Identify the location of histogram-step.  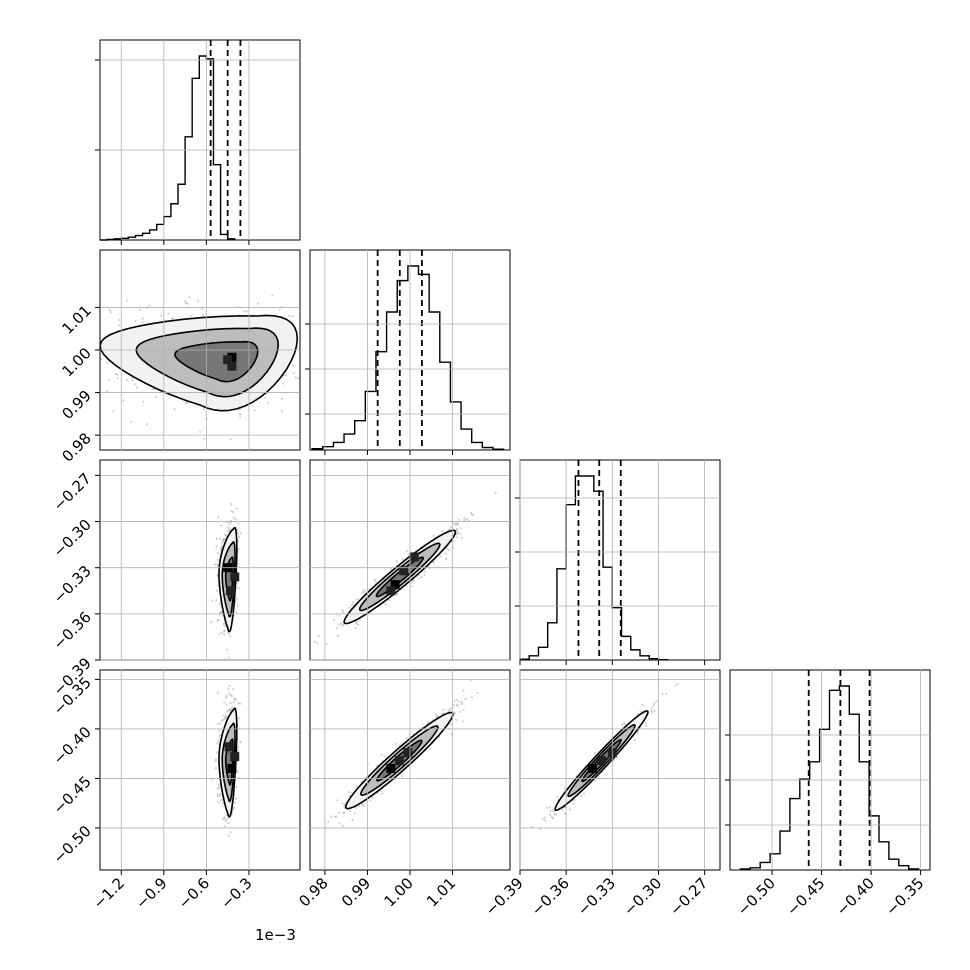
(408, 357).